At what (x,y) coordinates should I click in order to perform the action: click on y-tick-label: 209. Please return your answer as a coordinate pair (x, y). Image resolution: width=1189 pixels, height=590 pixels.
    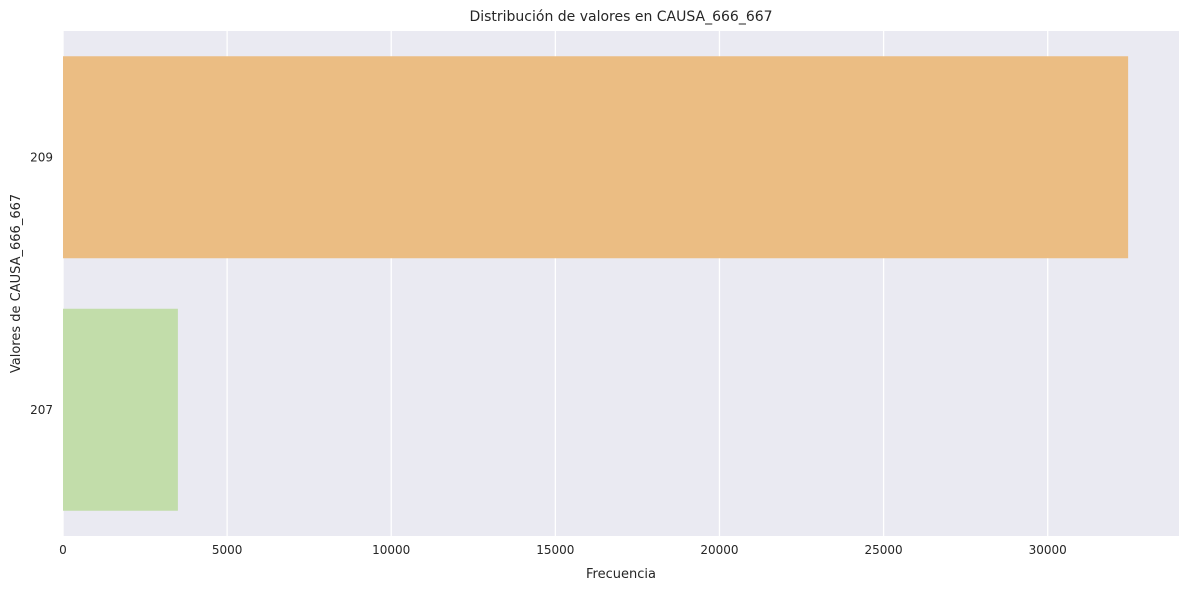
    Looking at the image, I should click on (41, 157).